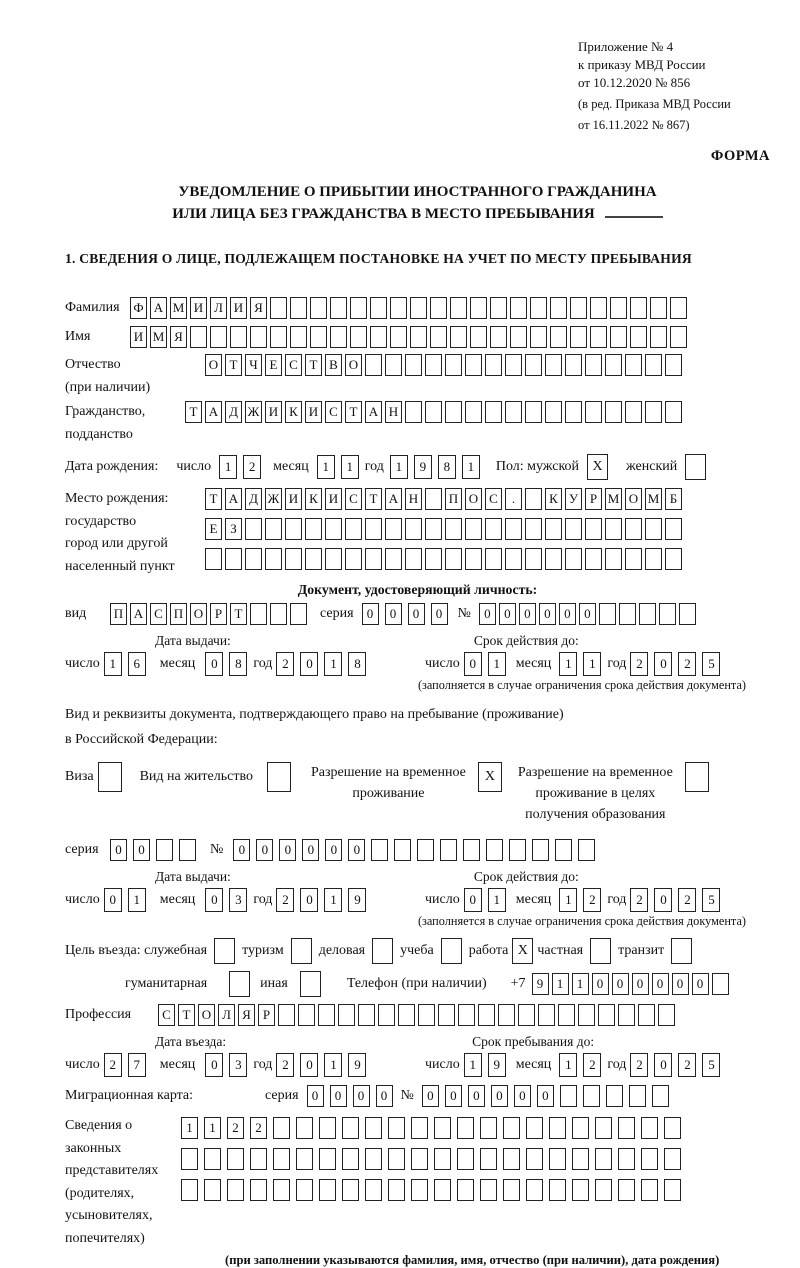  Describe the element at coordinates (226, 1015) in the screenshot. I see `char-cell: Л` at that location.